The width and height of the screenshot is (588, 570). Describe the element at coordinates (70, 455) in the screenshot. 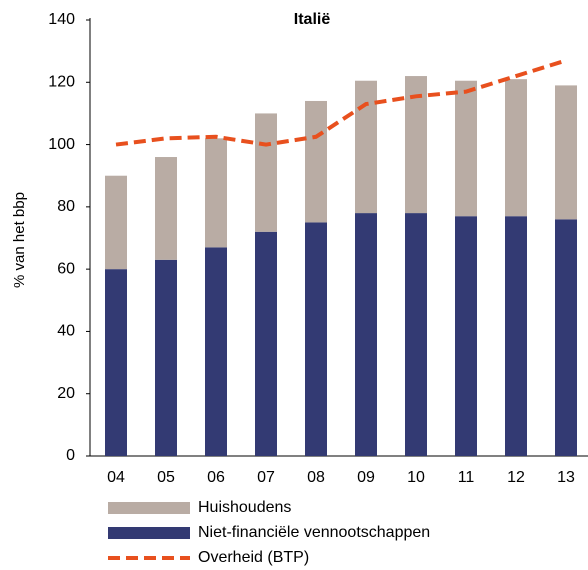

I see `y-tick-label: 0` at that location.